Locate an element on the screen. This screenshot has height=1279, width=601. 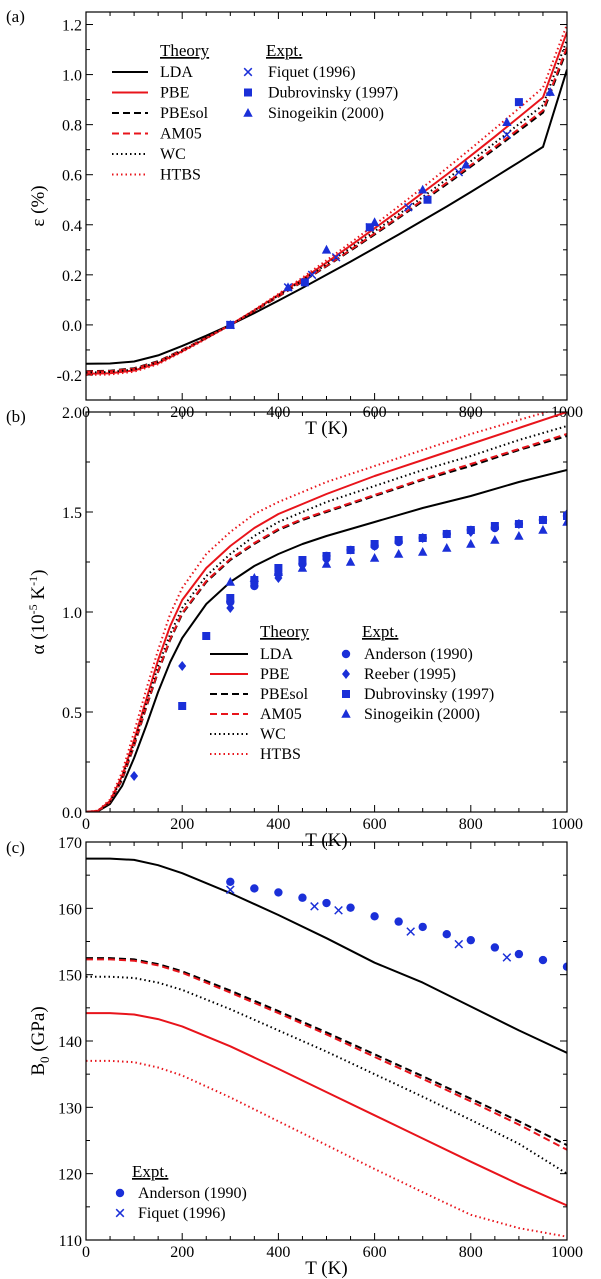
series-am05 is located at coordinates (326, 1054).